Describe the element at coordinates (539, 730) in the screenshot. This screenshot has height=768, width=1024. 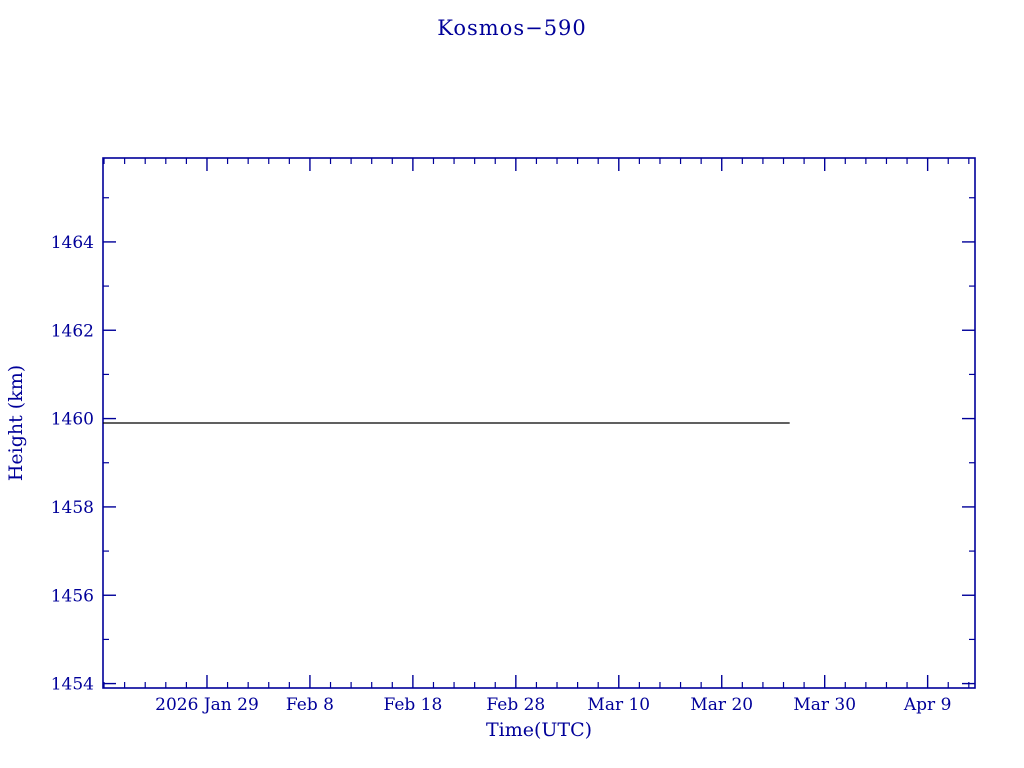
I see `x-axis-label: Time(UTC)` at that location.